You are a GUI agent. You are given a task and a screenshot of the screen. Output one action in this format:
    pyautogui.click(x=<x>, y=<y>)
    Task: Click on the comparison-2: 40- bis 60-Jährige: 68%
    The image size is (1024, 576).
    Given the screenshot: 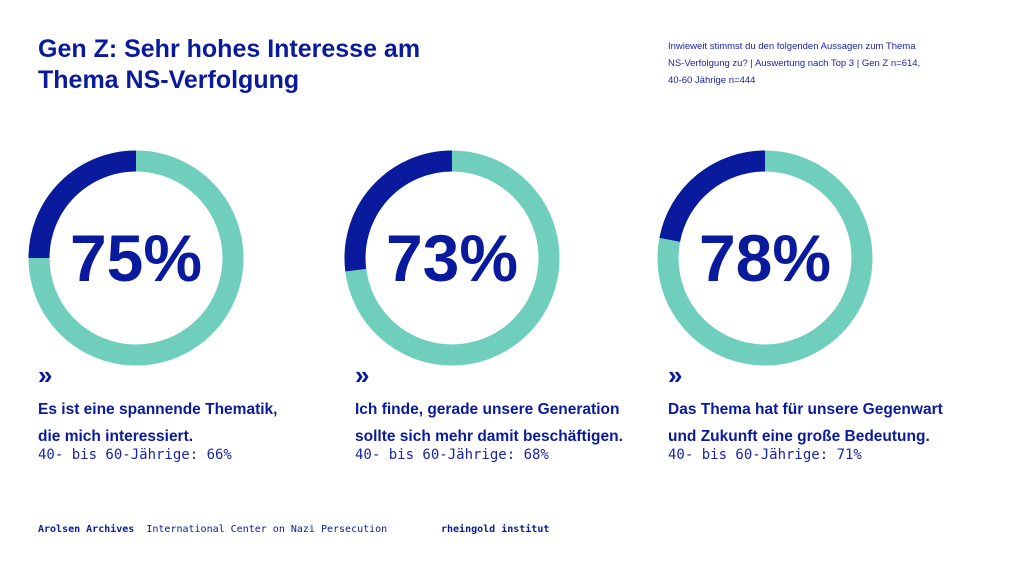 What is the action you would take?
    pyautogui.click(x=452, y=455)
    